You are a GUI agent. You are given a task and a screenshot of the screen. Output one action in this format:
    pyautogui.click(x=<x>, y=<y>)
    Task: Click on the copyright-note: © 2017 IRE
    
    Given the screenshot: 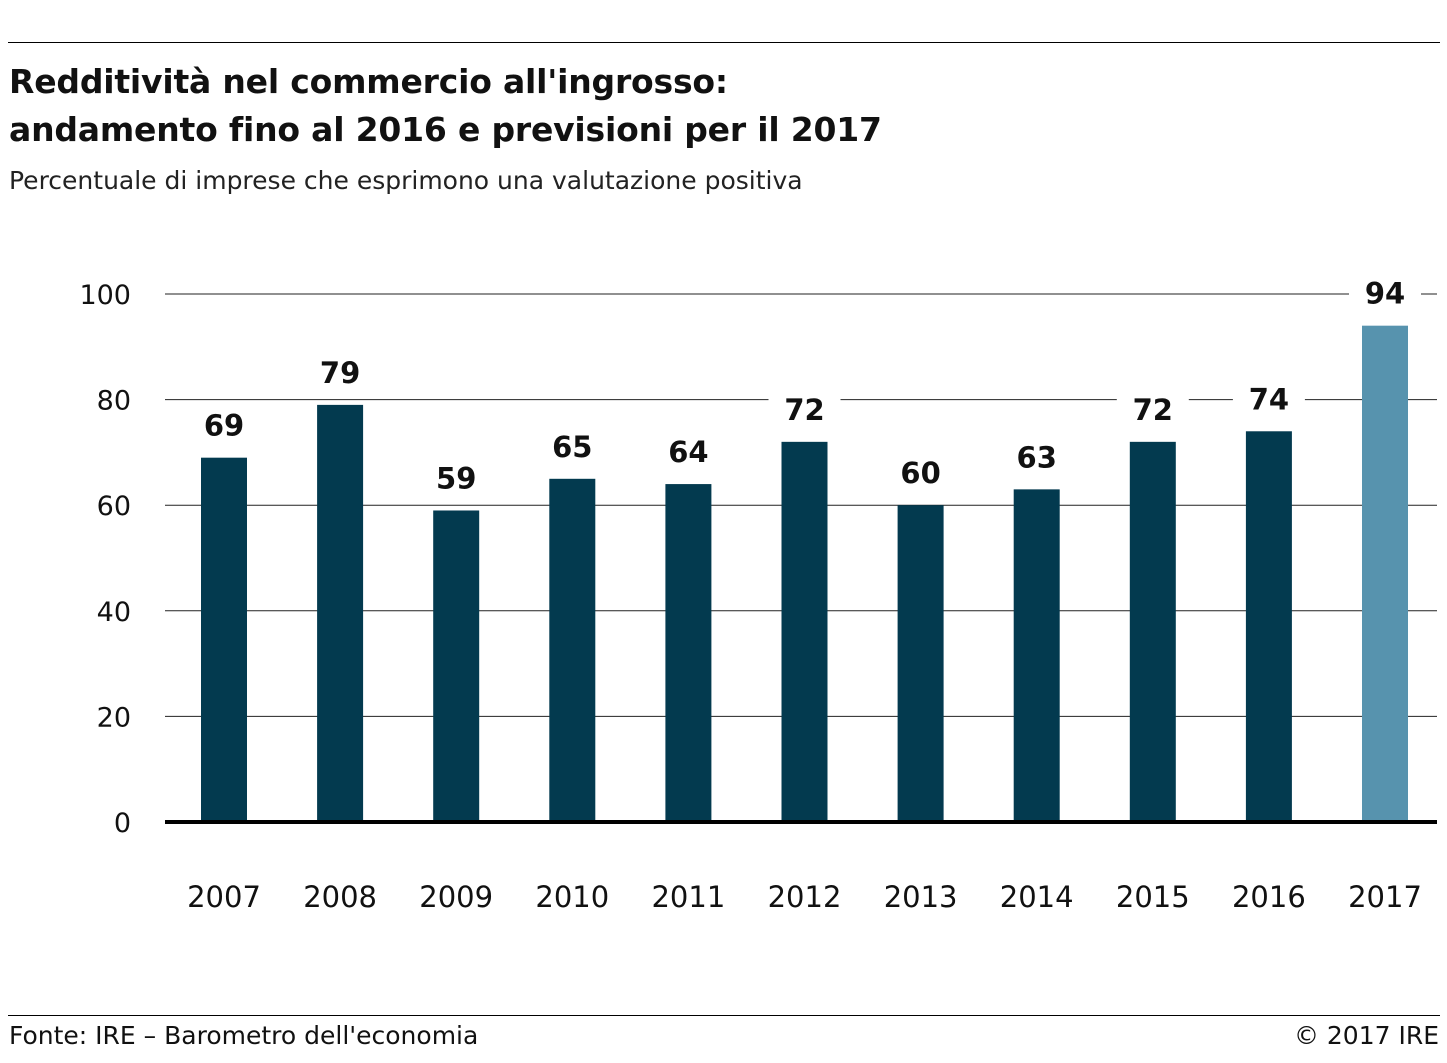 What is the action you would take?
    pyautogui.click(x=1366, y=1035)
    